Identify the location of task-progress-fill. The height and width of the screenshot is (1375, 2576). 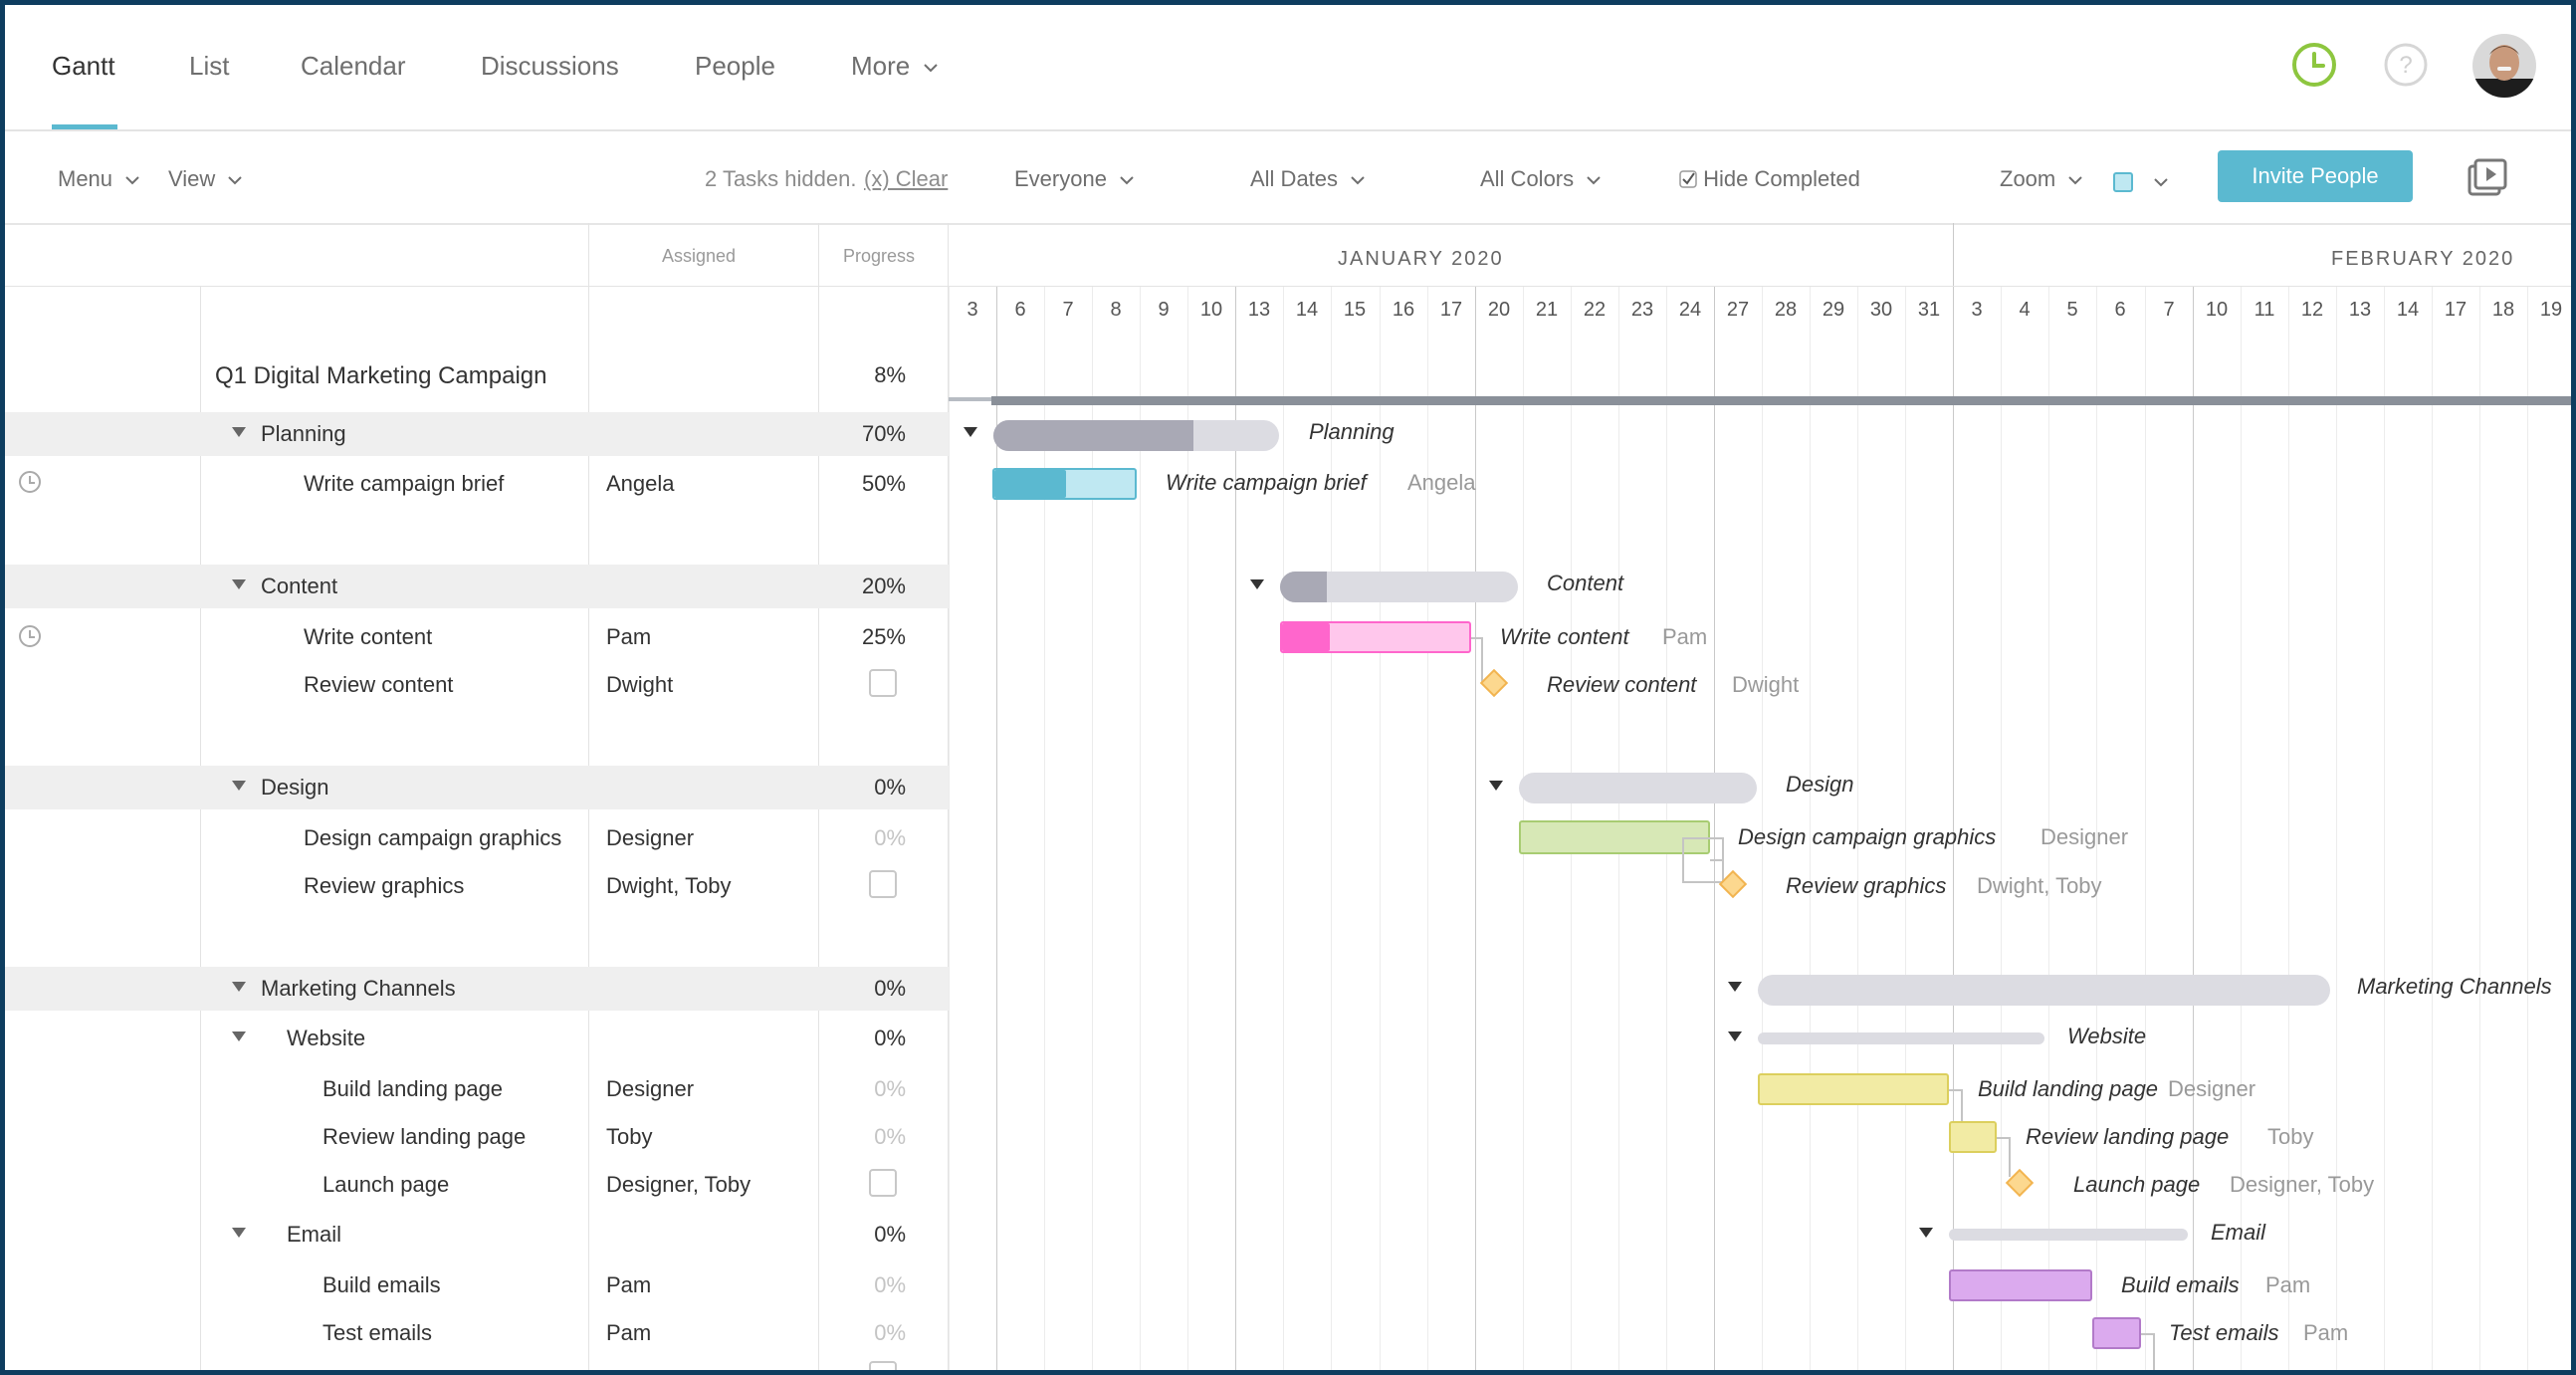
(1306, 637).